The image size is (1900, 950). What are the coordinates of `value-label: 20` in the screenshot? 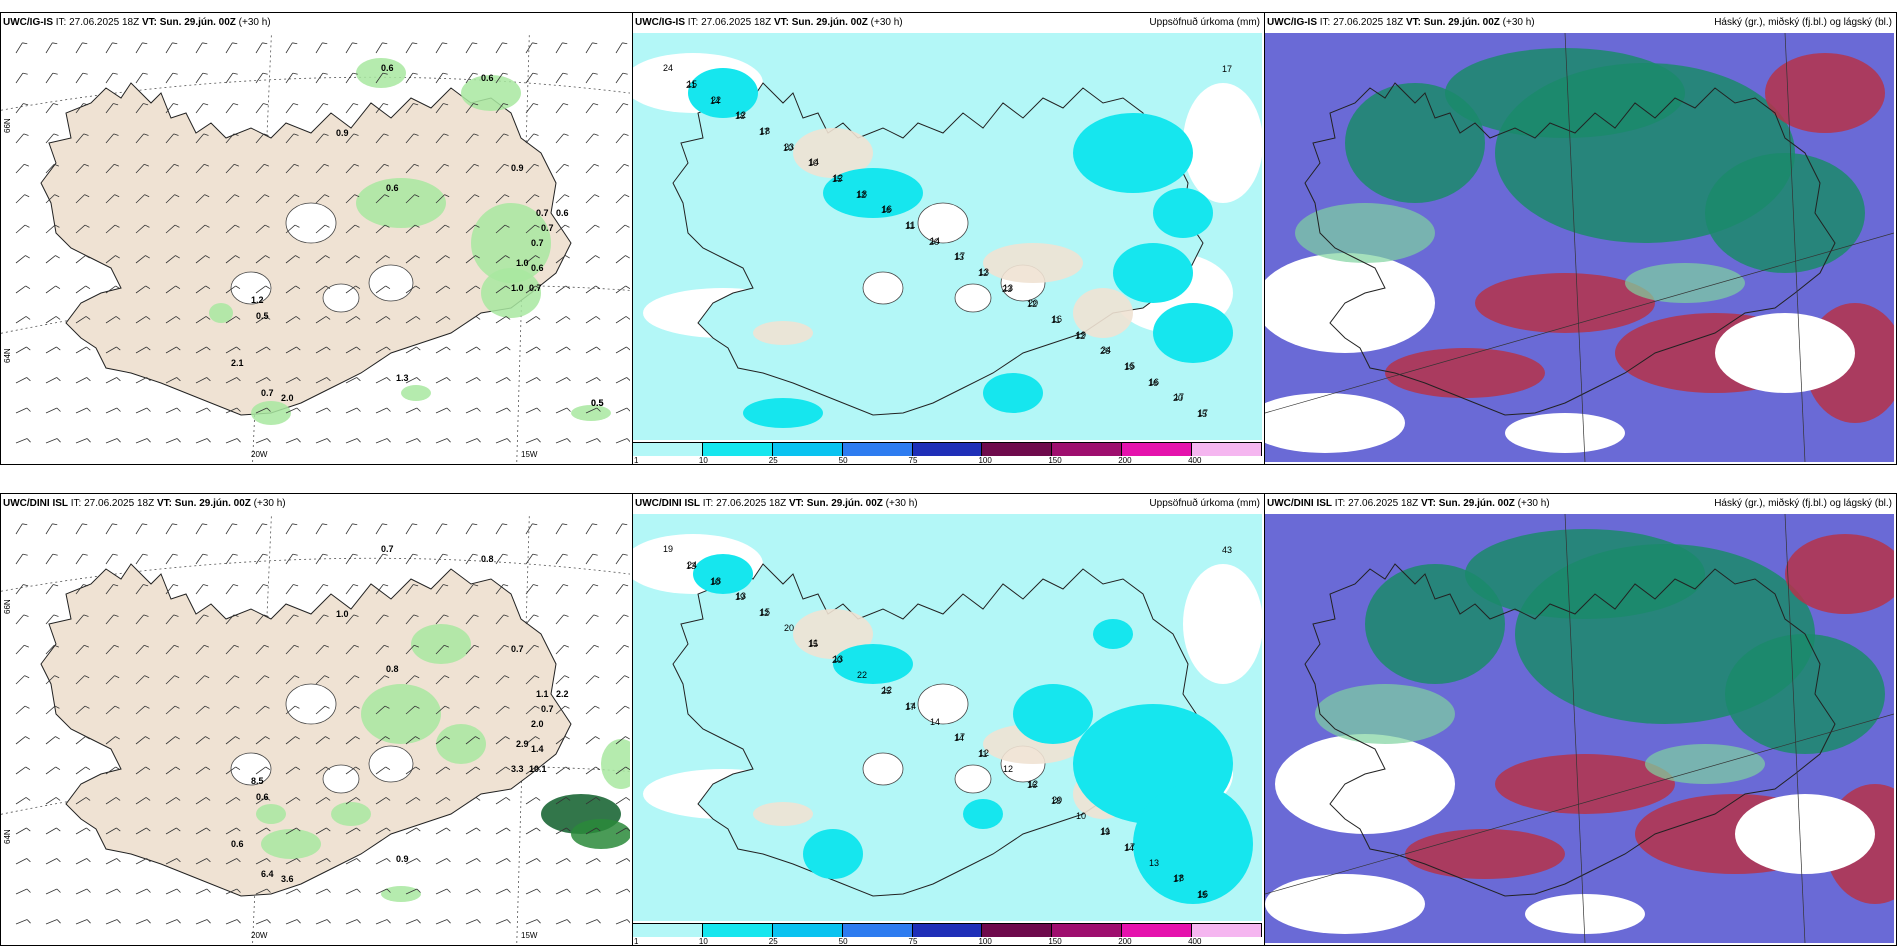 It's located at (1178, 398).